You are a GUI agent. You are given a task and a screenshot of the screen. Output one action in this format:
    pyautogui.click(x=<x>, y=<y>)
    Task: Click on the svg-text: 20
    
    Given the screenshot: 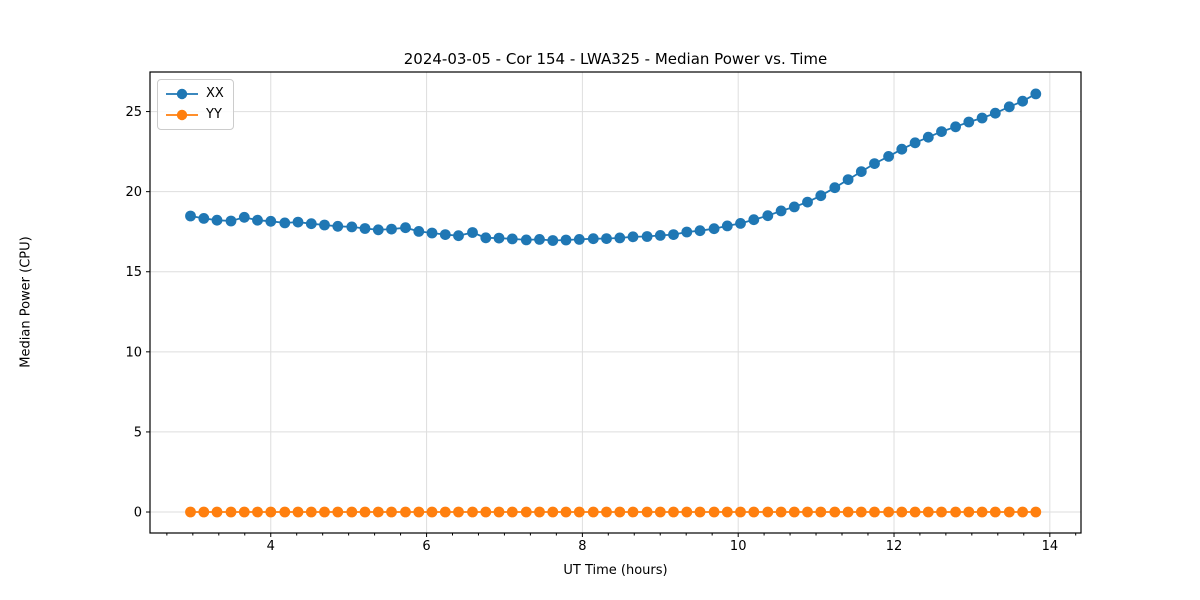 What is the action you would take?
    pyautogui.click(x=133, y=192)
    